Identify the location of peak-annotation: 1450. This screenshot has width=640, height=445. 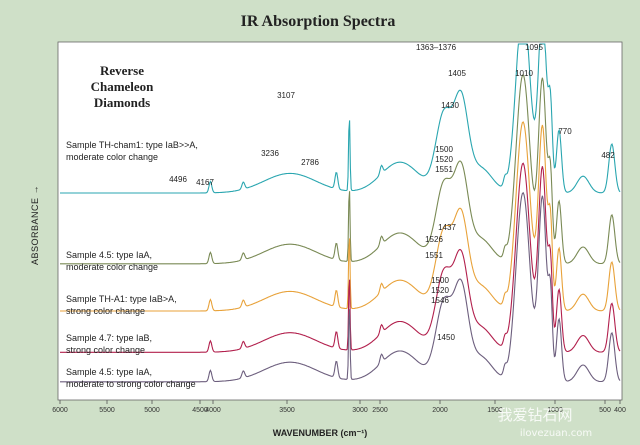
(446, 337).